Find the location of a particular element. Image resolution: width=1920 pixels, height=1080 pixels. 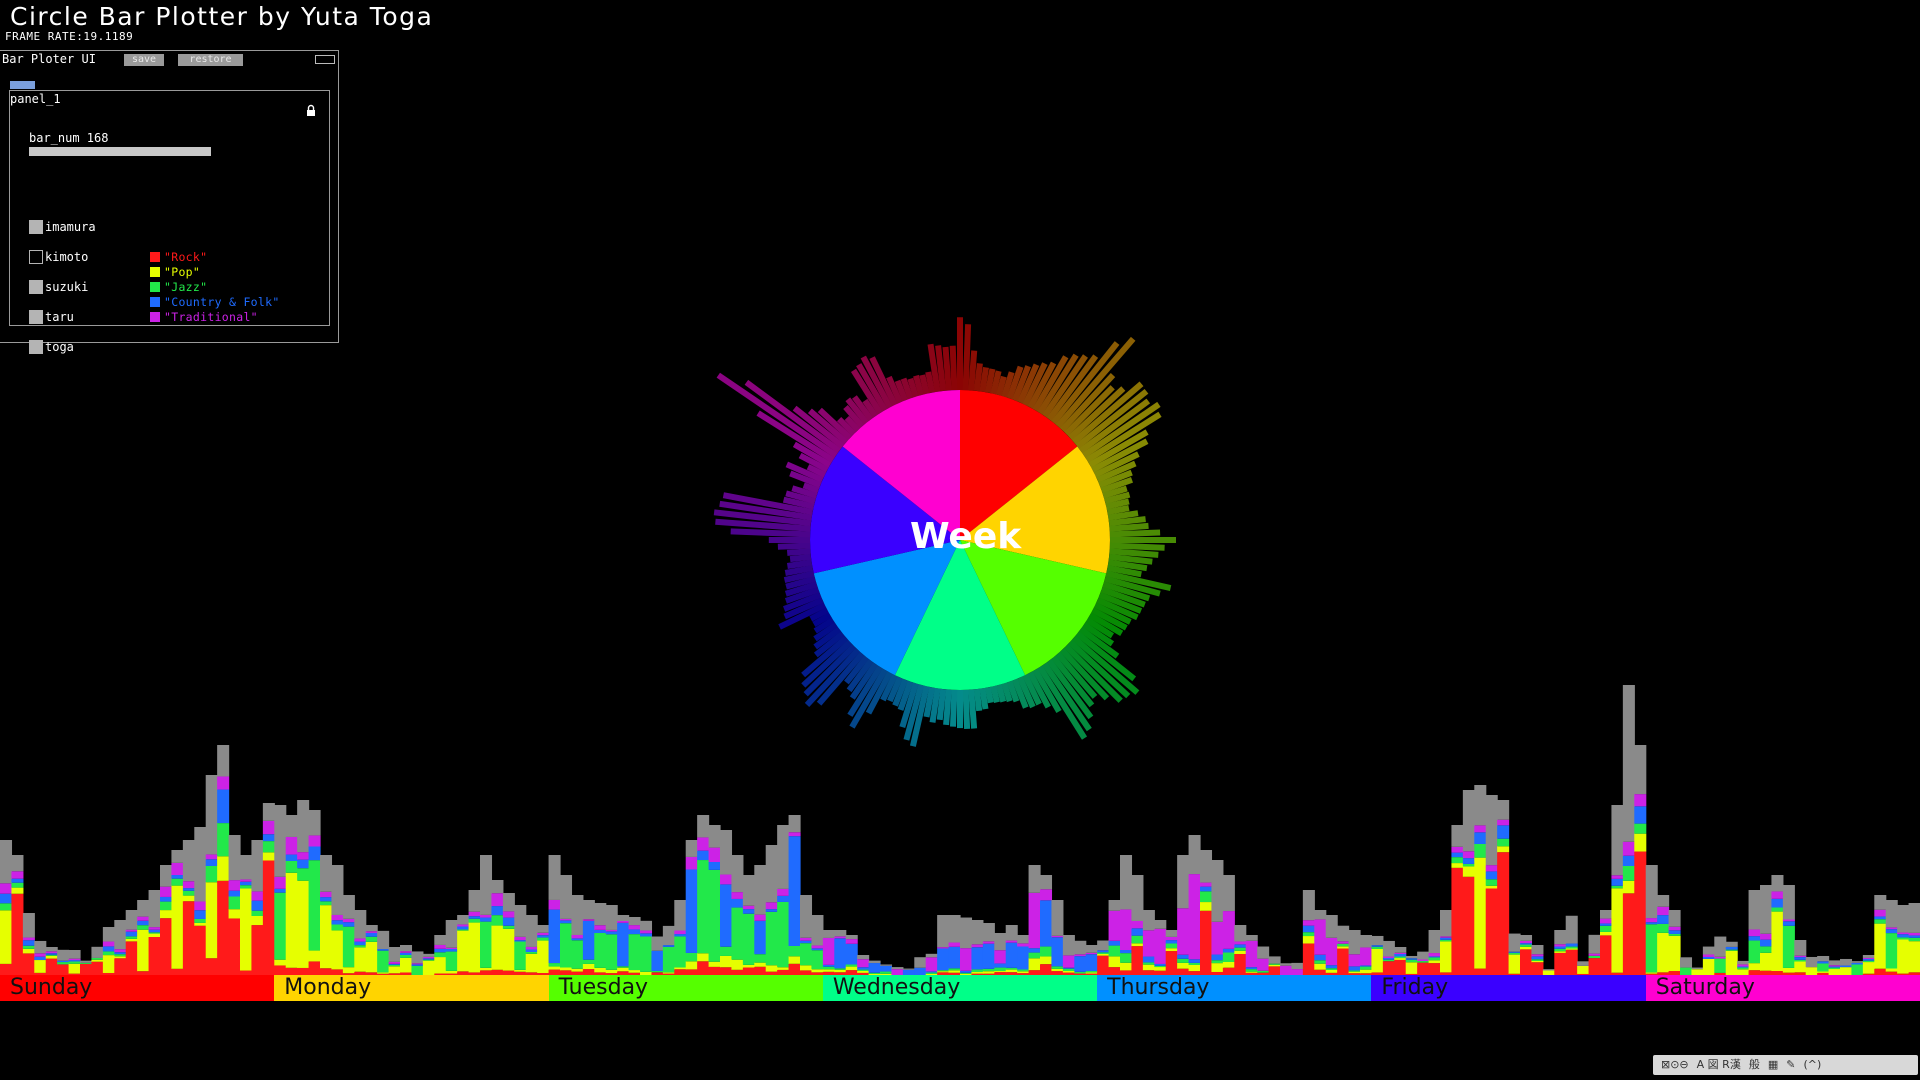

tray-item-3: ▦ is located at coordinates (1773, 1064).